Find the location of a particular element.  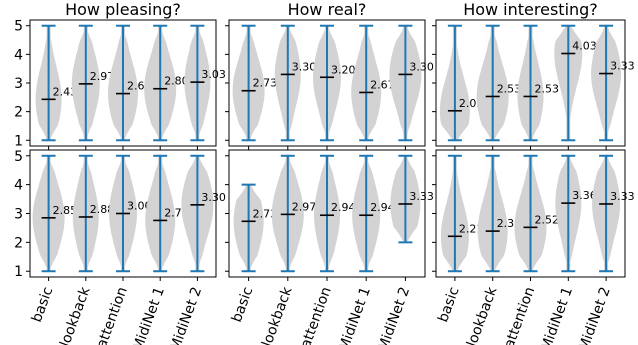

panel-0-1: How real? 2.73 3.30 3.20 2.67 3.30 is located at coordinates (329, 75).